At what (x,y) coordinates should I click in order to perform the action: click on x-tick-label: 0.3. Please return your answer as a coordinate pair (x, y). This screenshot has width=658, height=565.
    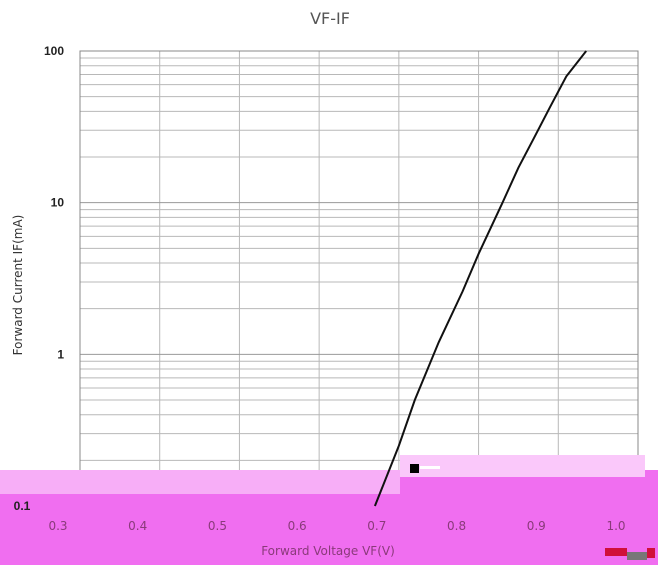
    Looking at the image, I should click on (57, 526).